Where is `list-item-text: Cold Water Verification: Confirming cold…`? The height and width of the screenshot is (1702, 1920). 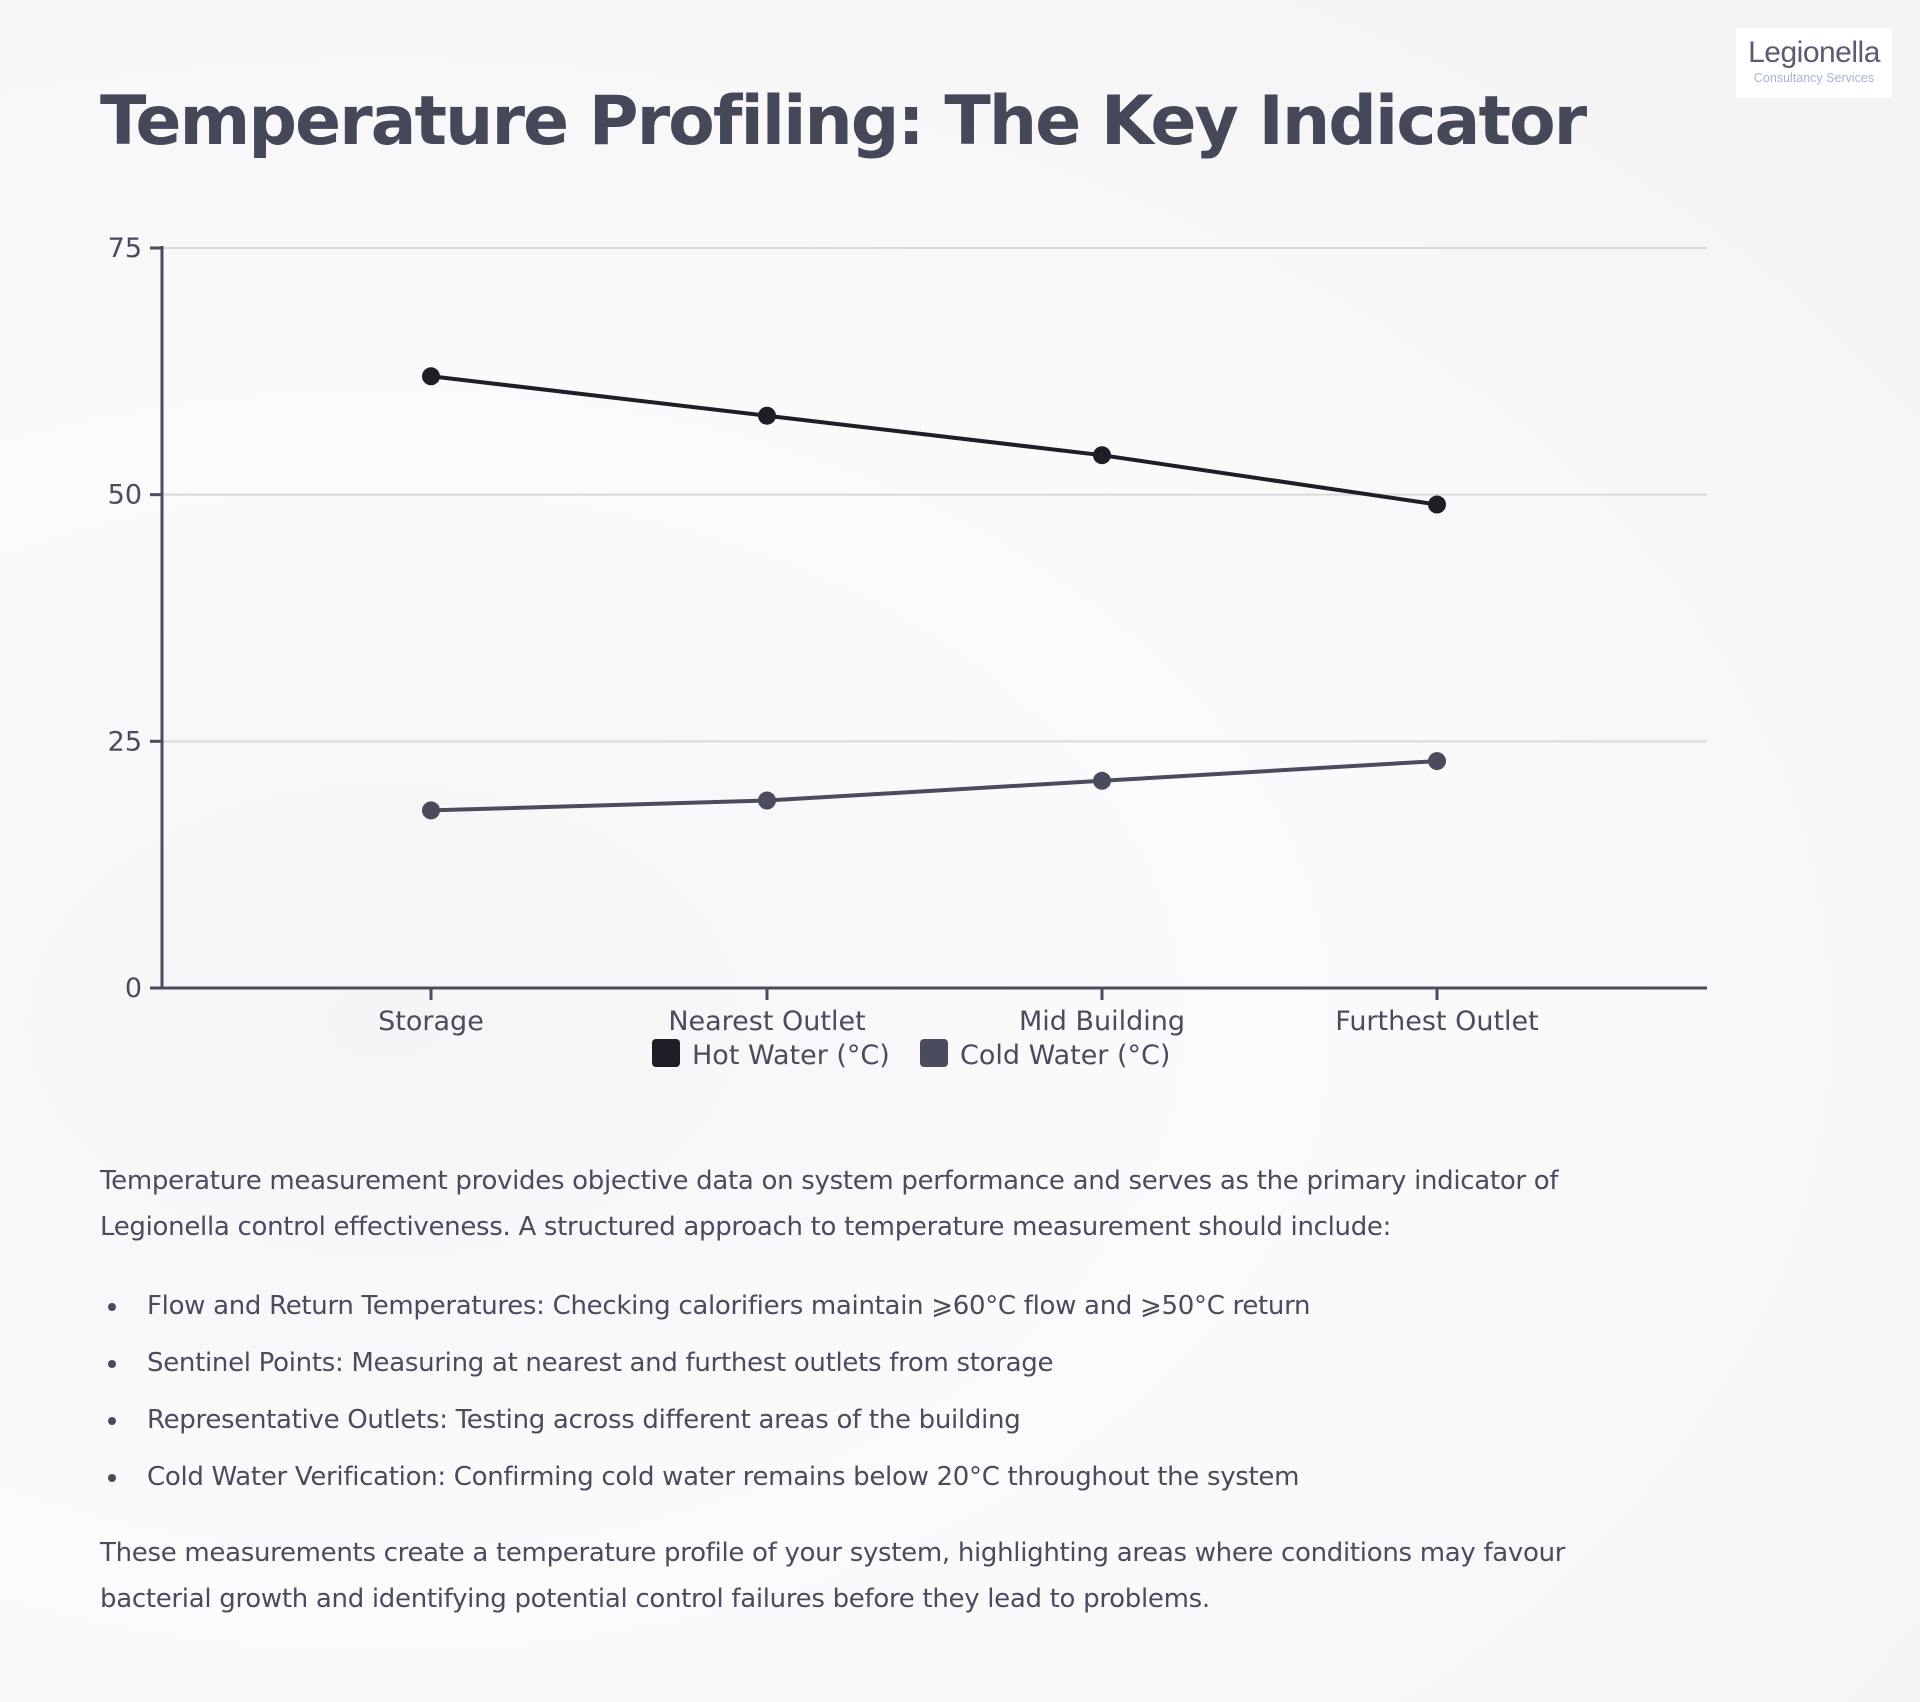 list-item-text: Cold Water Verification: Confirming cold… is located at coordinates (723, 1477).